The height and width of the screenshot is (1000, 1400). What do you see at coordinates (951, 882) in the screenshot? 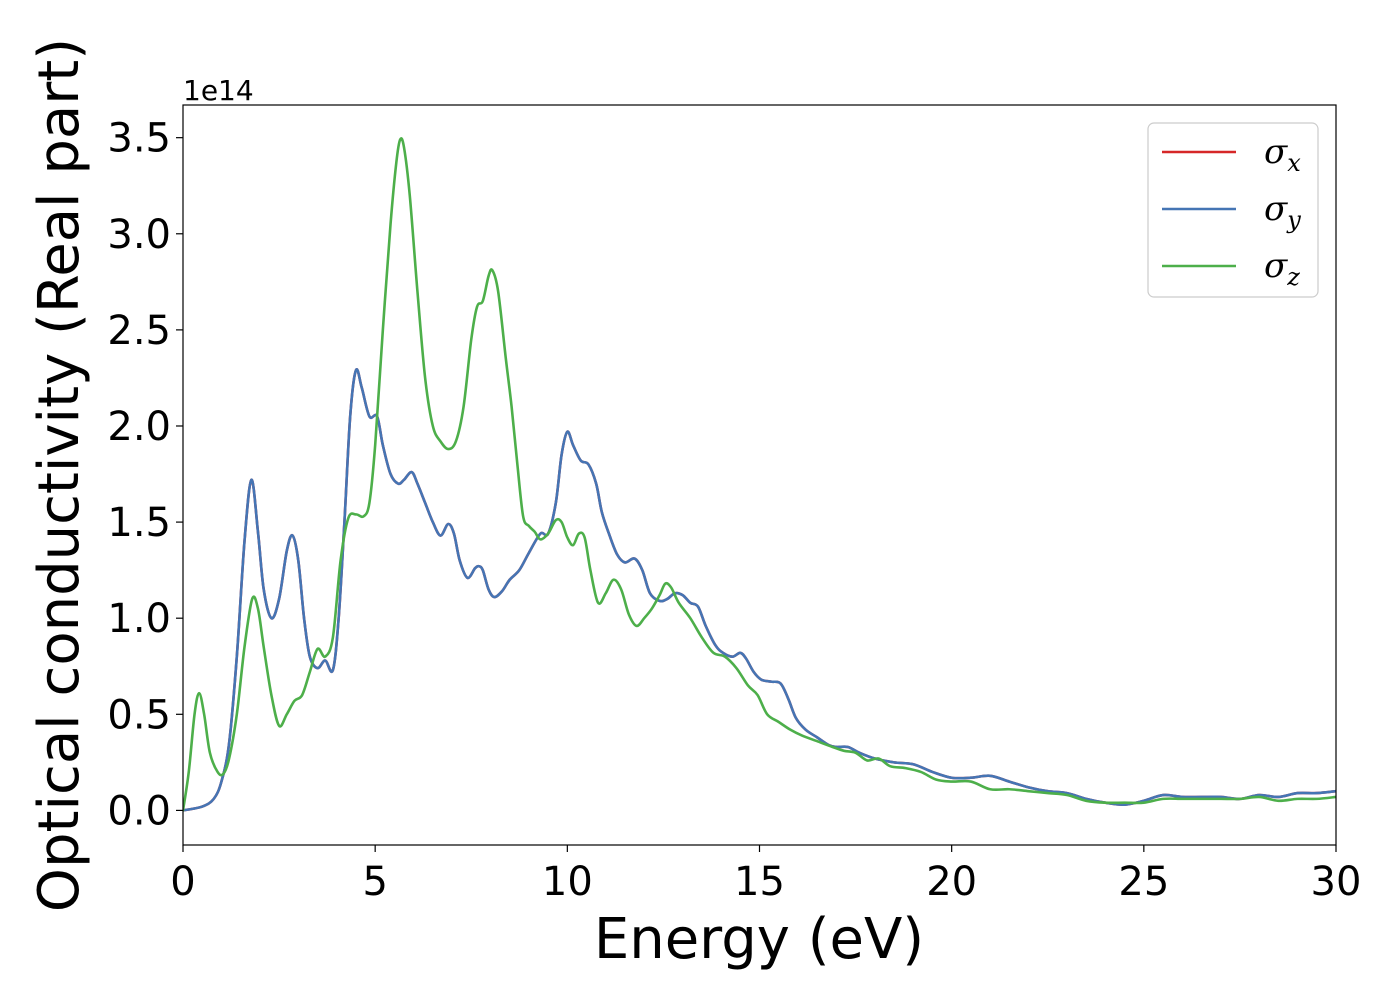
I see `x-tick-label: 20` at bounding box center [951, 882].